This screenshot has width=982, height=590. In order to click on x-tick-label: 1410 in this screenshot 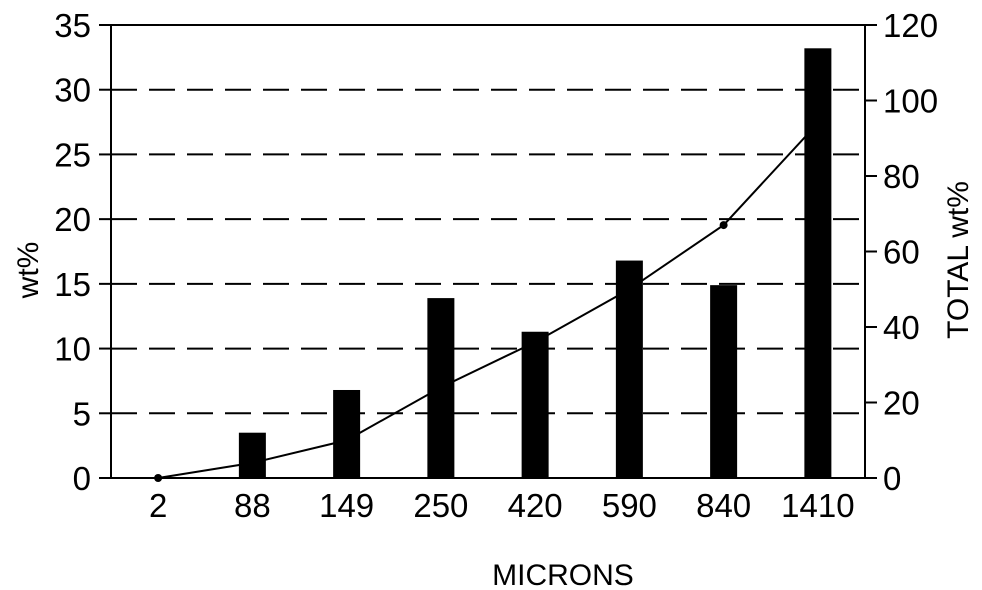, I will do `click(817, 505)`.